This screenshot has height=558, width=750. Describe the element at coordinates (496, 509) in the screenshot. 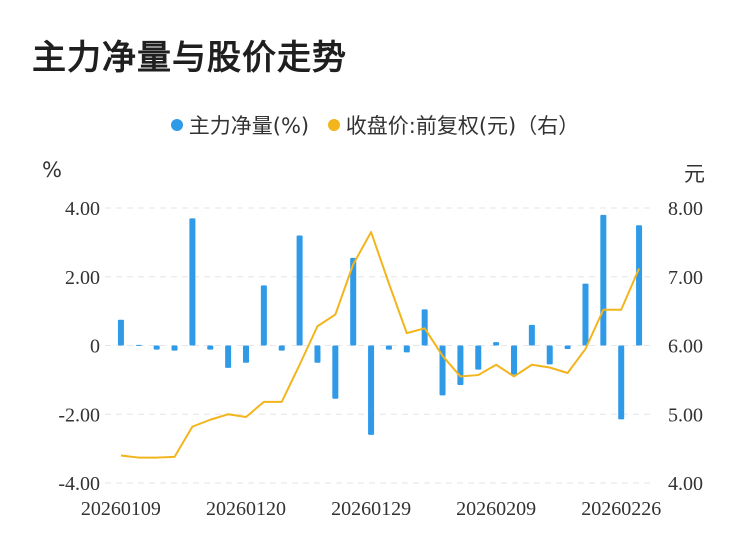

I see `x-tick-label-3: 20260209` at that location.